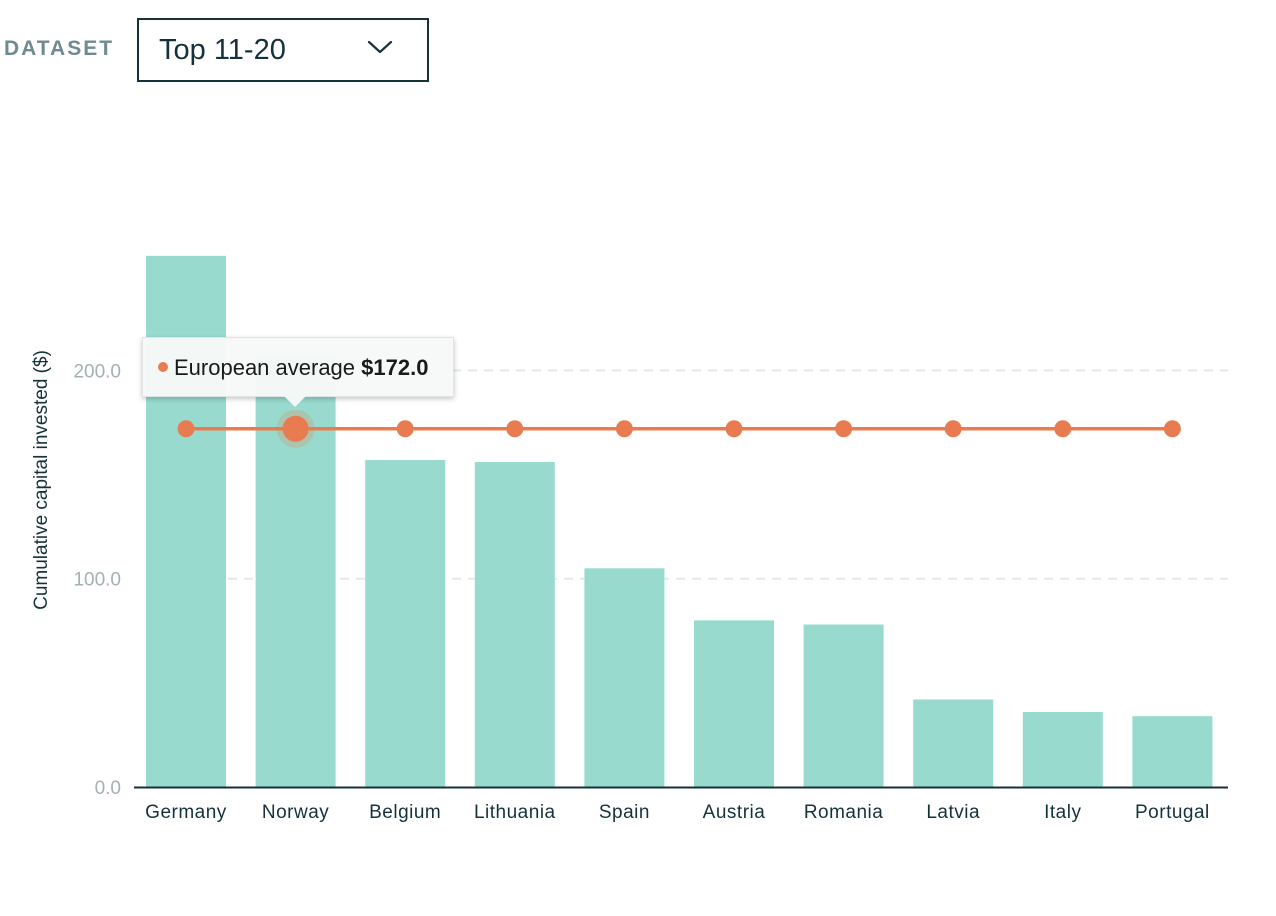  I want to click on average-line, so click(679, 428).